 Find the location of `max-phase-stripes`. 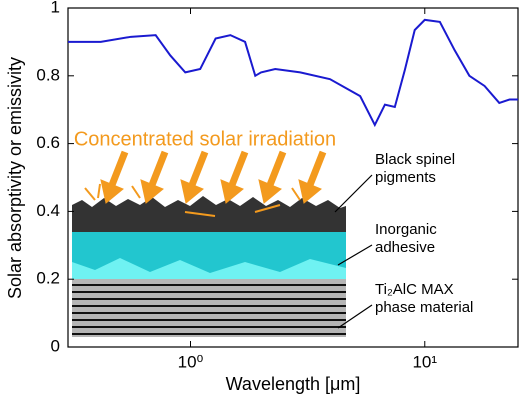

max-phase-stripes is located at coordinates (209, 309).